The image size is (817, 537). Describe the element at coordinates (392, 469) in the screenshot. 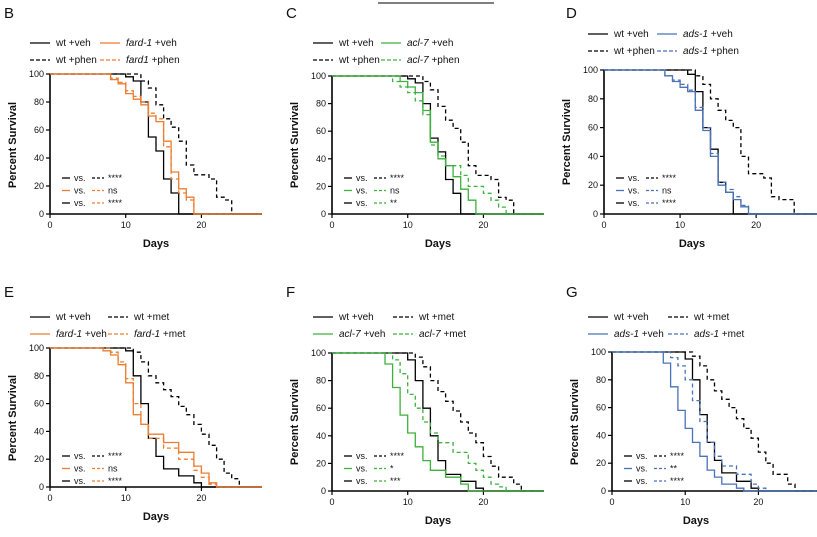

I see `stat-significance: *` at that location.